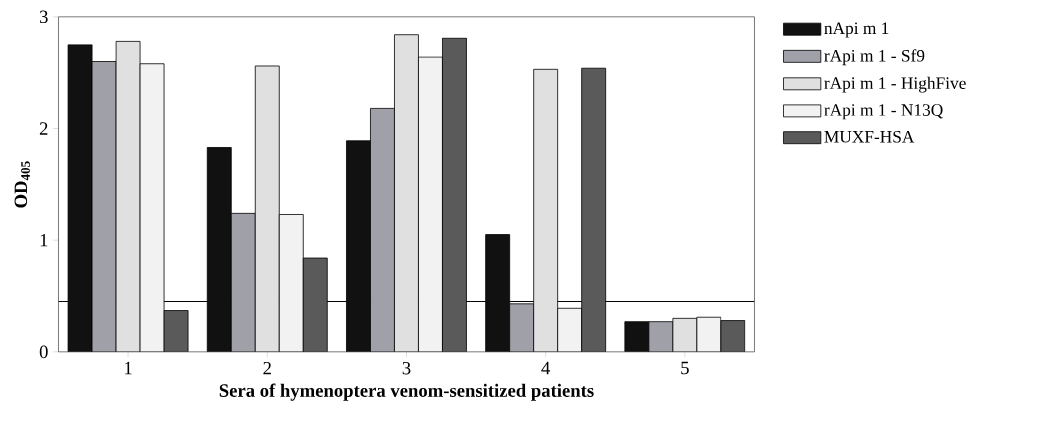 This screenshot has width=1060, height=430. Describe the element at coordinates (43, 352) in the screenshot. I see `y-tick-label: 0` at that location.